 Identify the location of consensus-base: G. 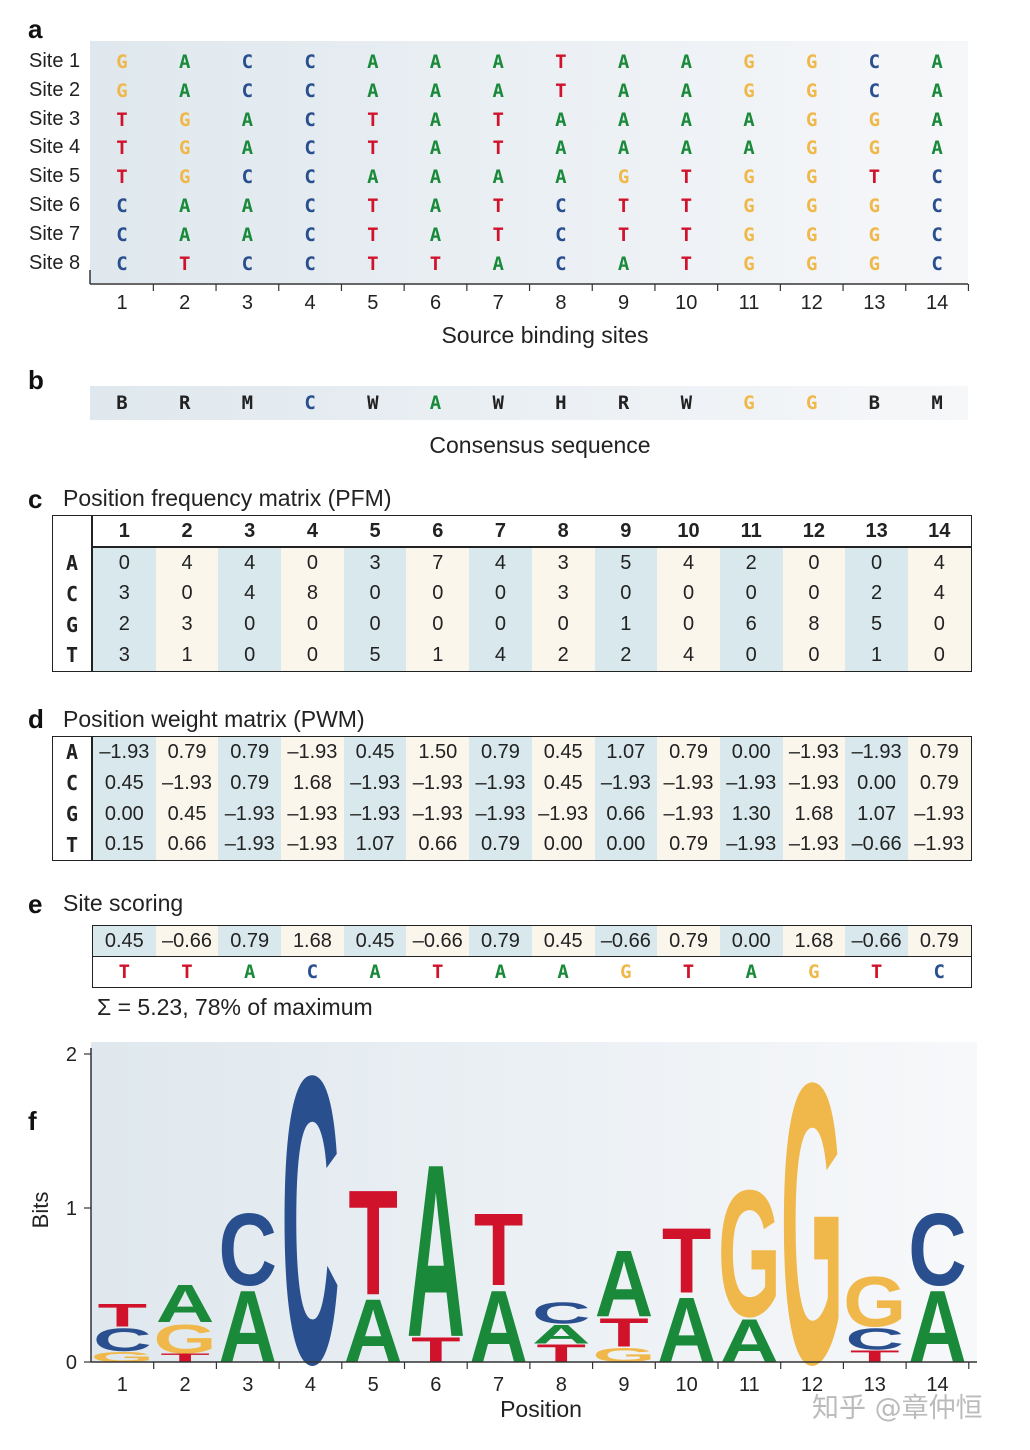
(811, 403).